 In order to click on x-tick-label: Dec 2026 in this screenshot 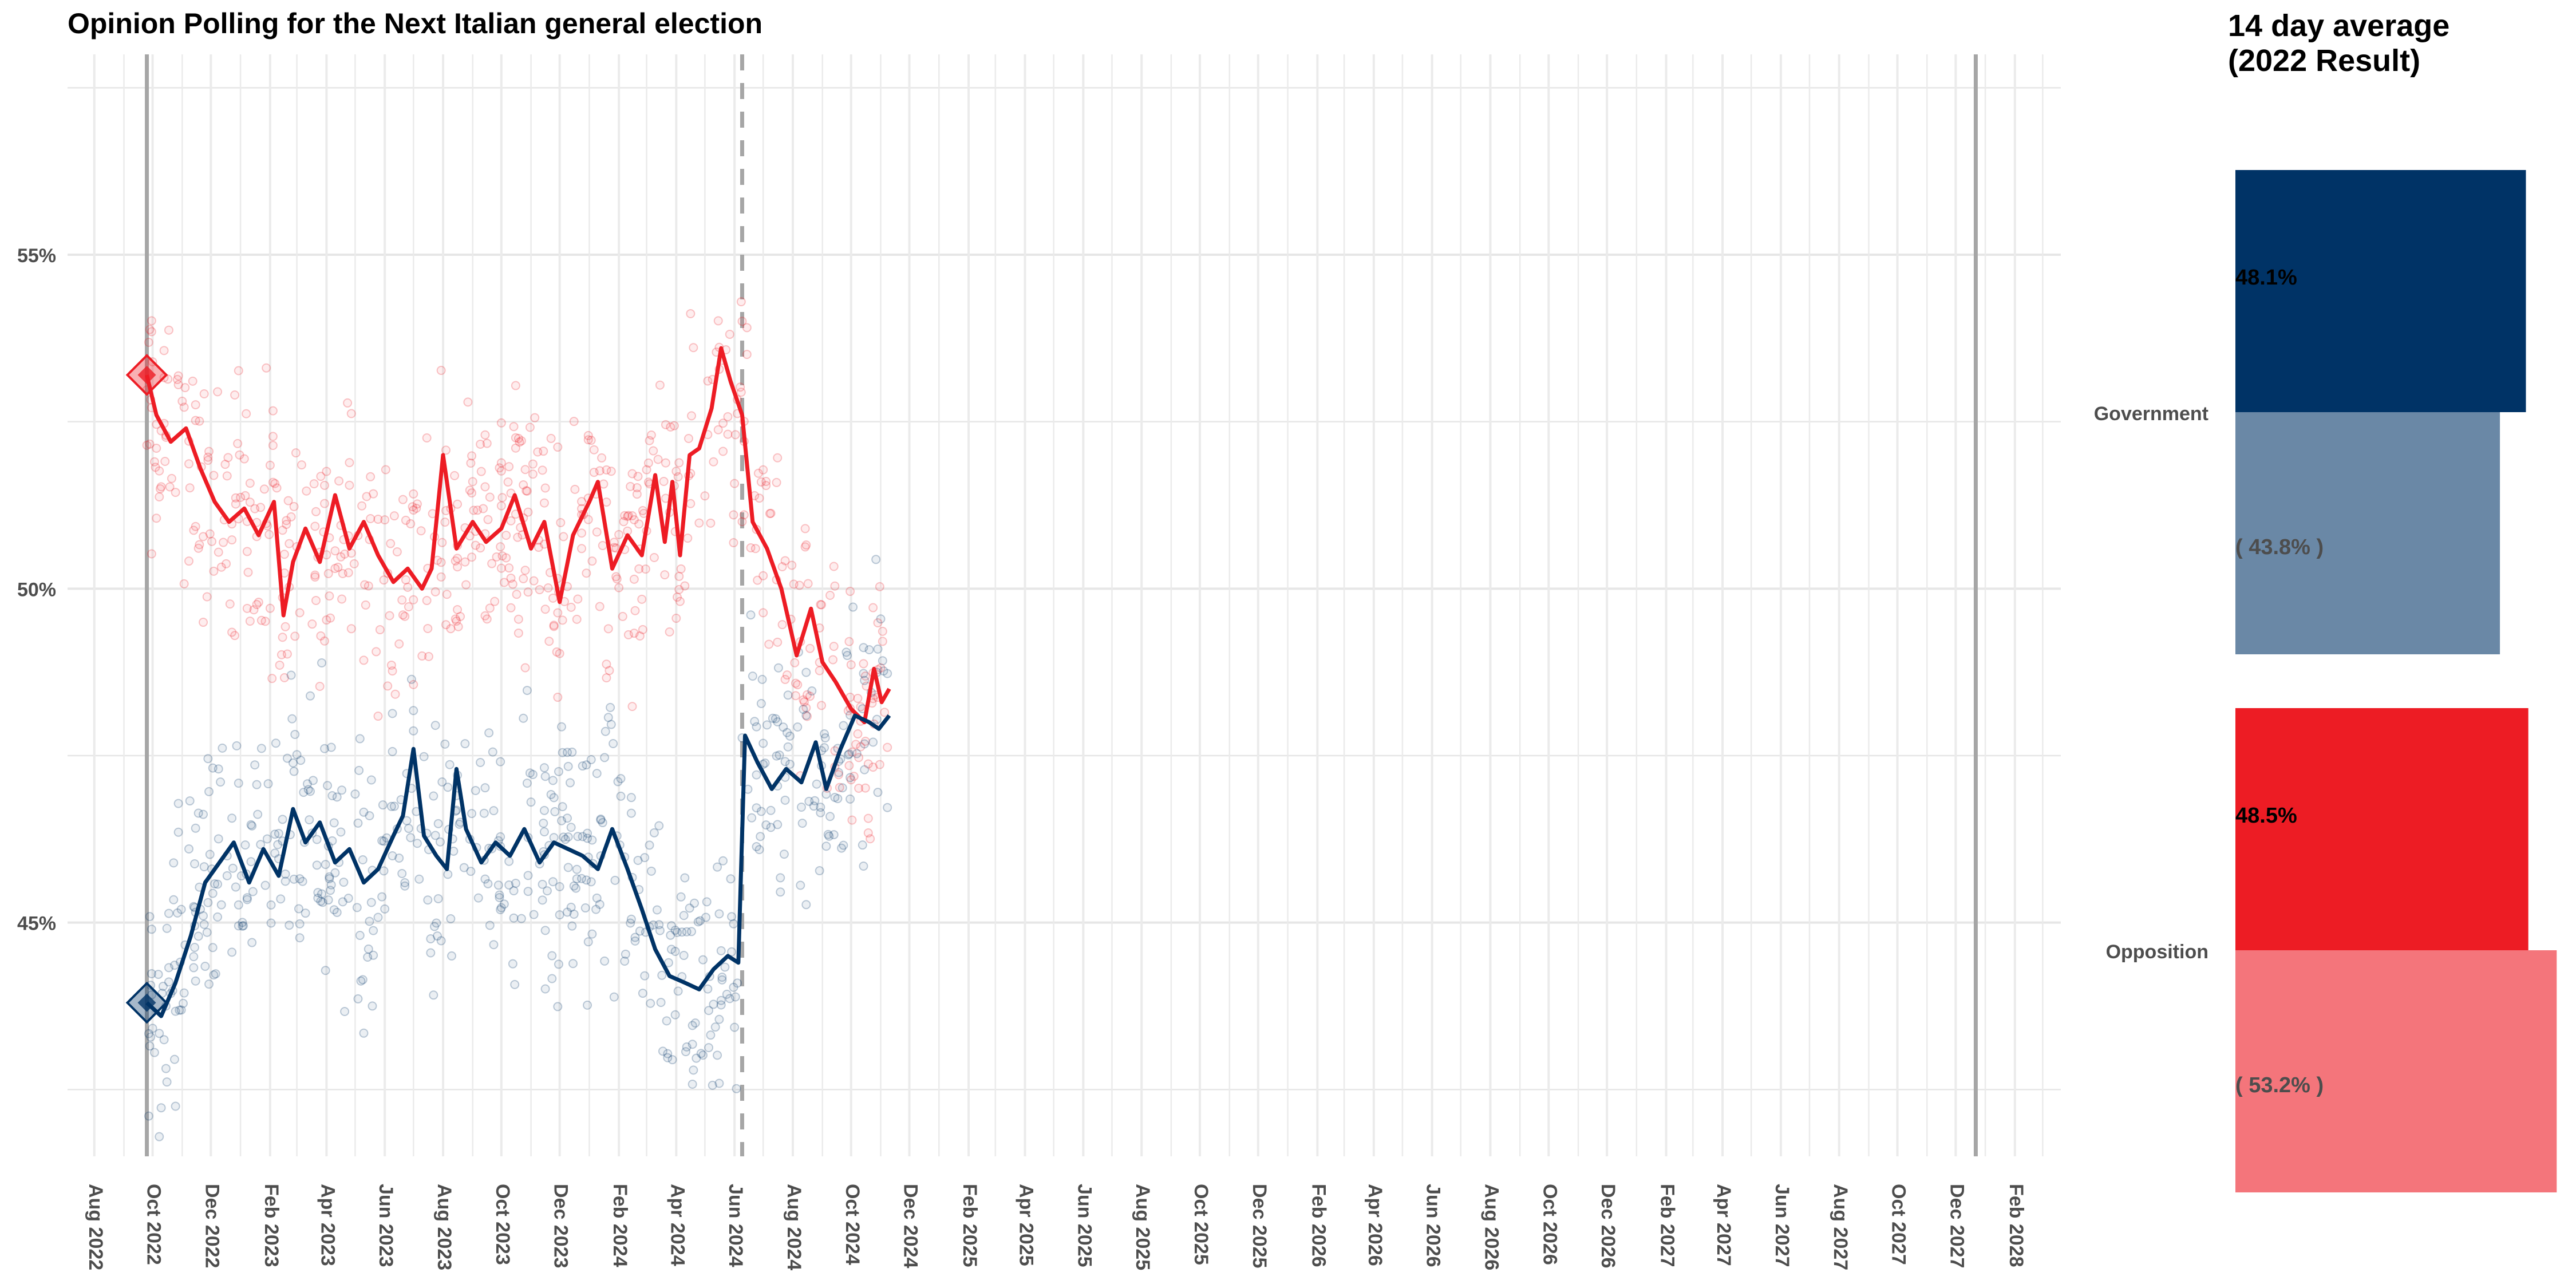, I will do `click(1608, 1226)`.